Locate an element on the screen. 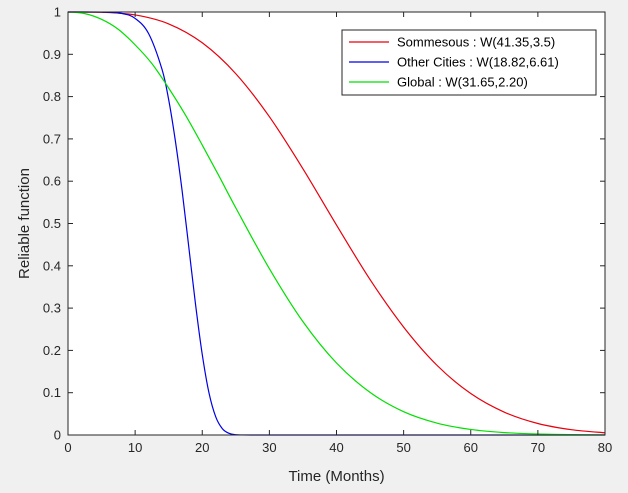 This screenshot has width=628, height=493. legend-label-1: Sommesous : W(41.35,3.5) is located at coordinates (476, 42).